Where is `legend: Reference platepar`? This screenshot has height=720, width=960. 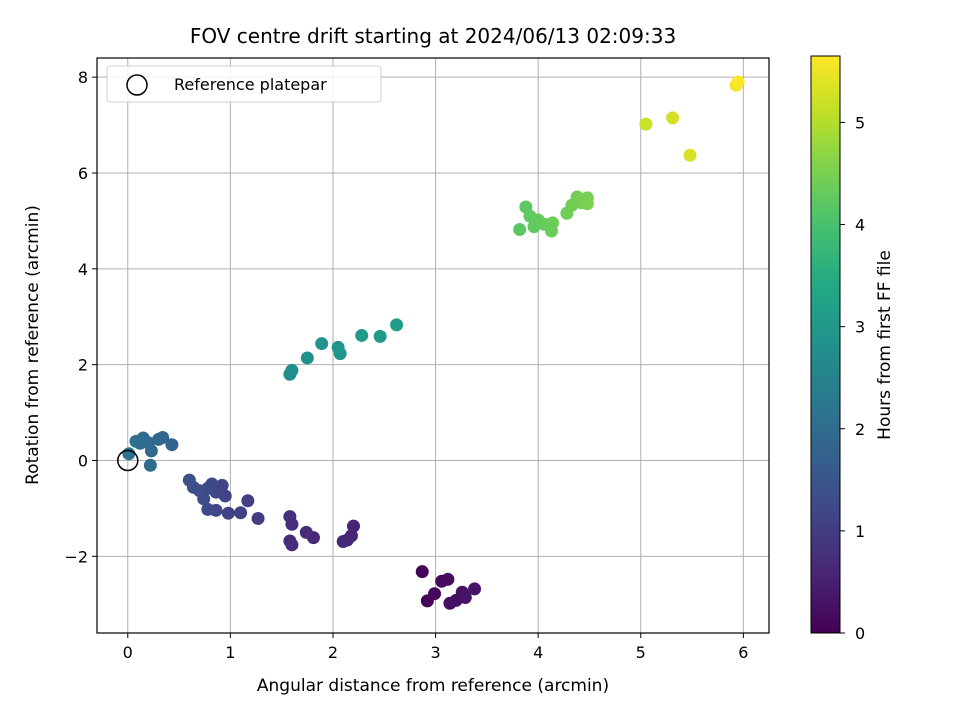
legend: Reference platepar is located at coordinates (244, 84).